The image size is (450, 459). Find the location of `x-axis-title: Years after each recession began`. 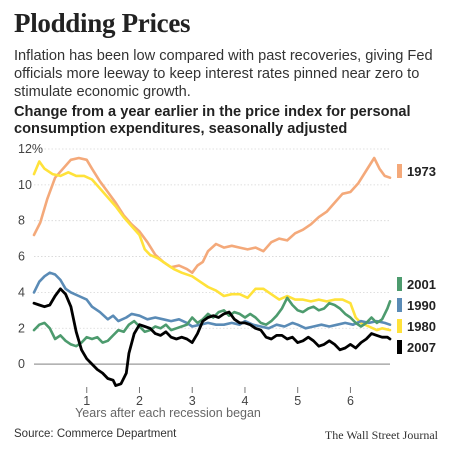

x-axis-title: Years after each recession began is located at coordinates (168, 413).